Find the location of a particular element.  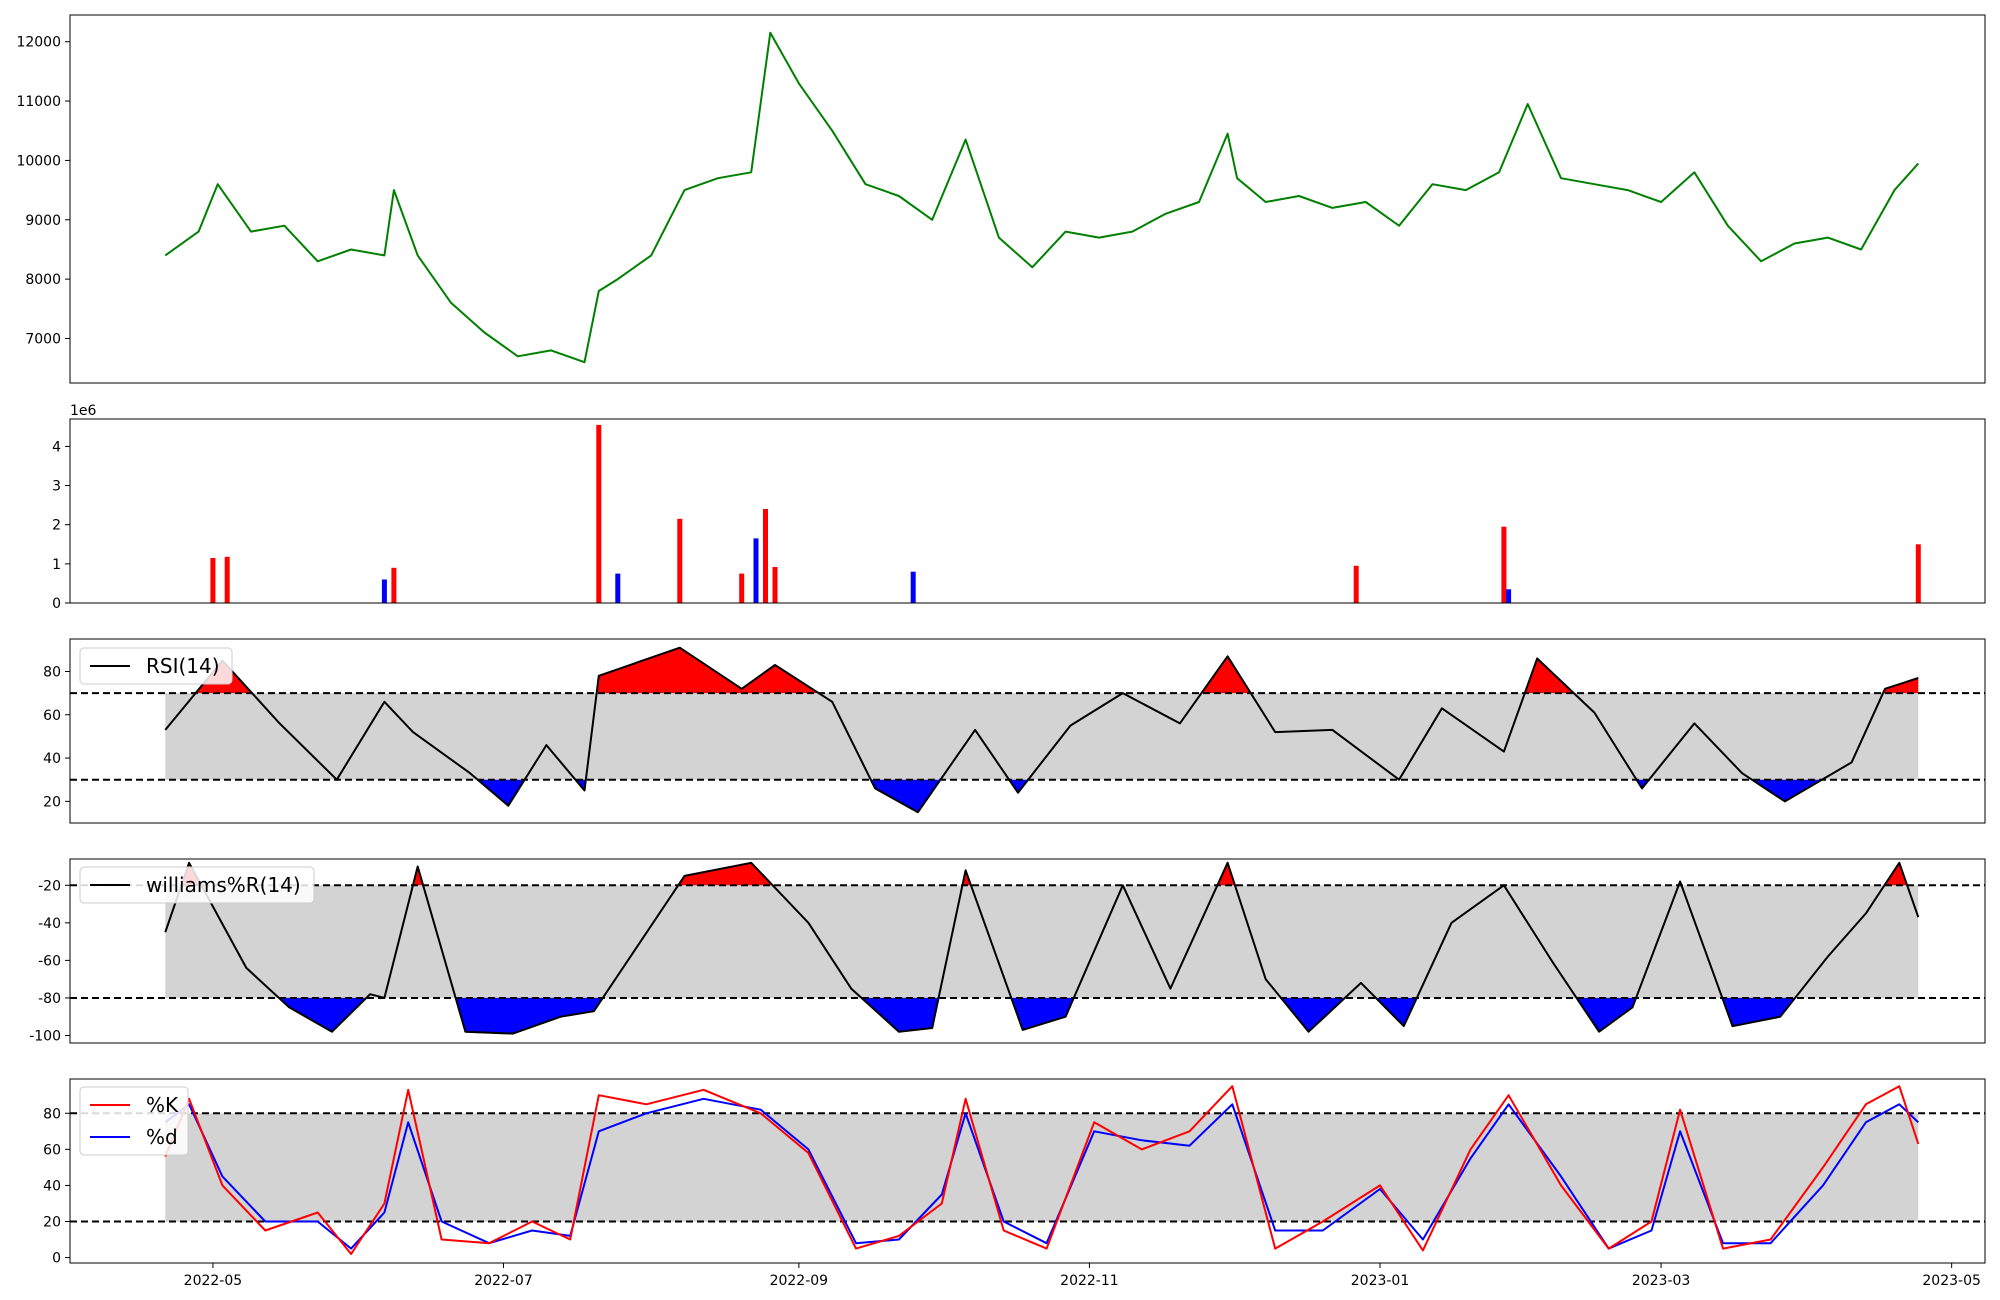

rsi-panel-frame is located at coordinates (1027, 731).